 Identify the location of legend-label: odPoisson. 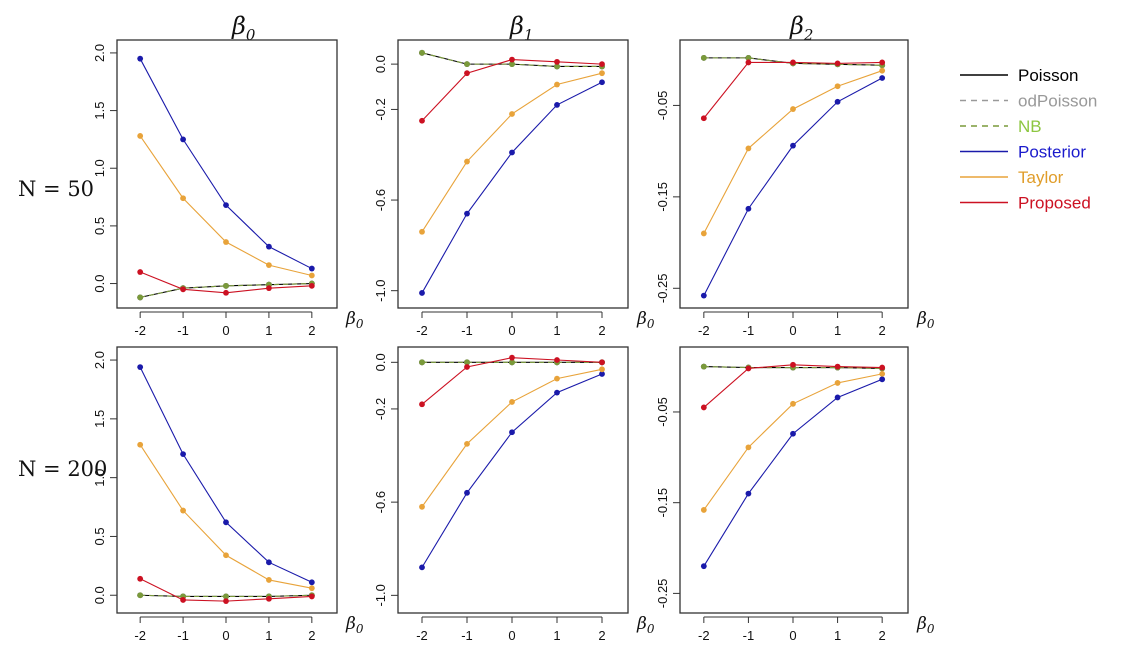
(1057, 101).